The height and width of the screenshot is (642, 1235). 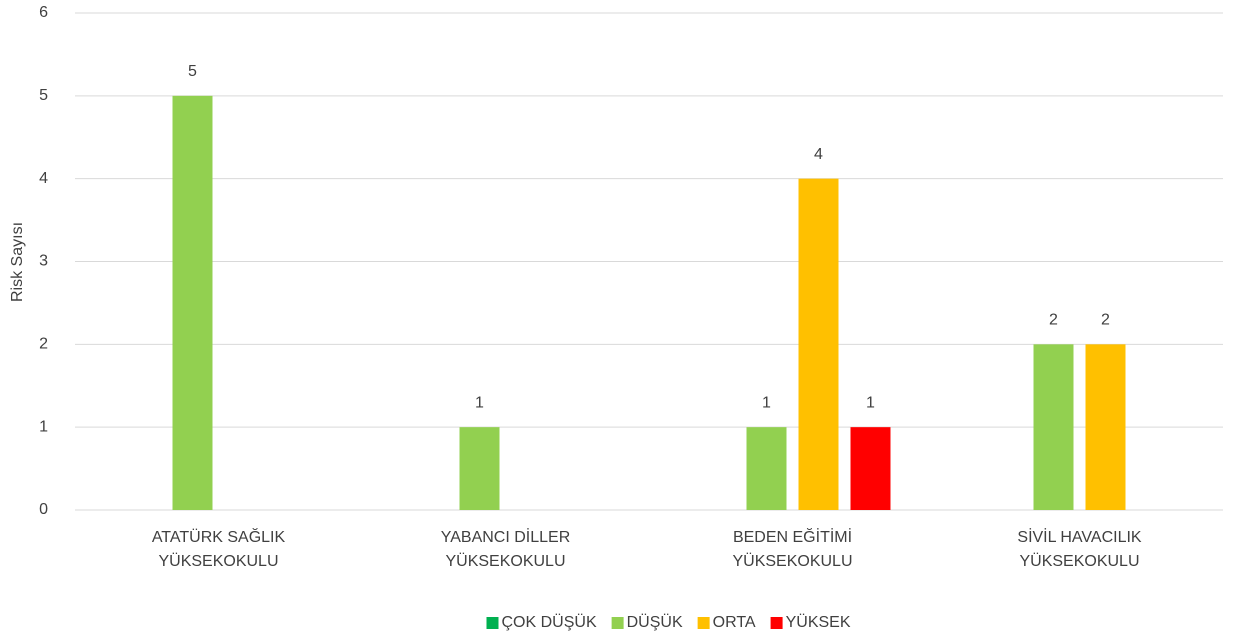 I want to click on y-axis-label: Risk Sayısı, so click(x=17, y=262).